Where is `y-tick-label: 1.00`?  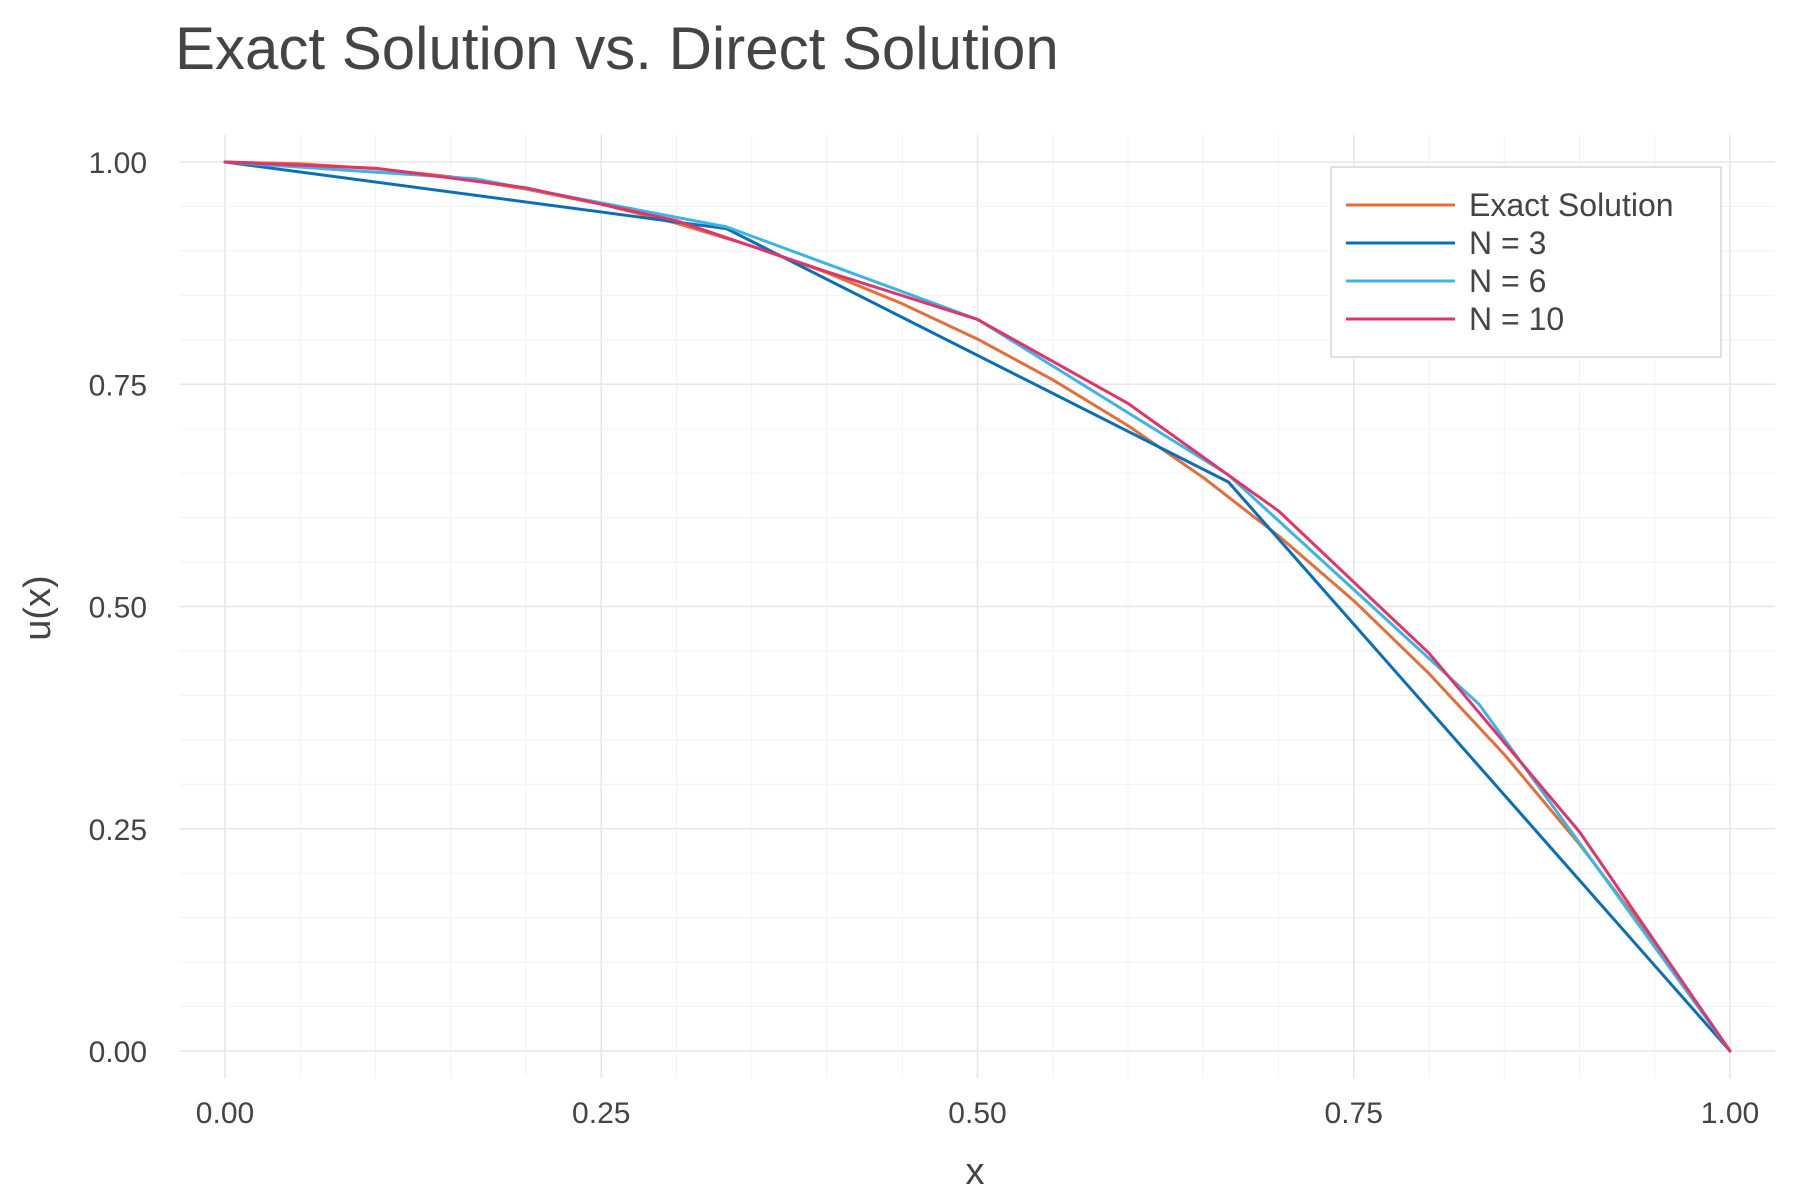 y-tick-label: 1.00 is located at coordinates (118, 163).